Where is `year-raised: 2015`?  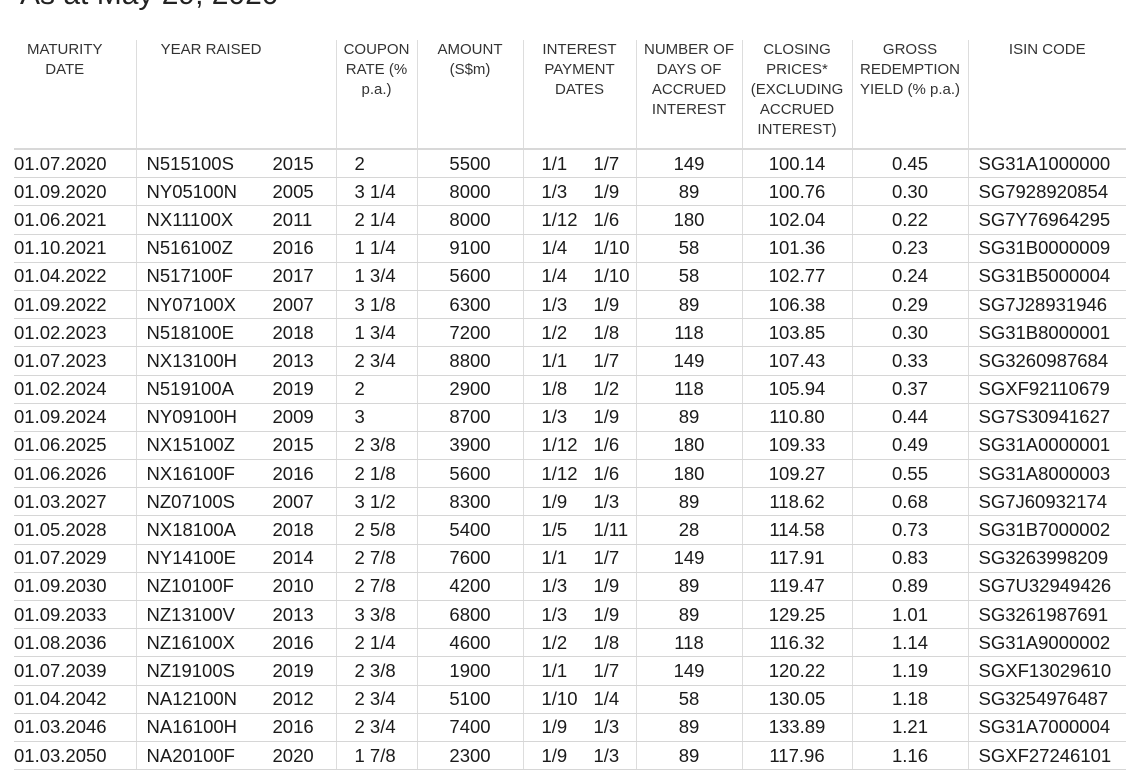 year-raised: 2015 is located at coordinates (293, 163).